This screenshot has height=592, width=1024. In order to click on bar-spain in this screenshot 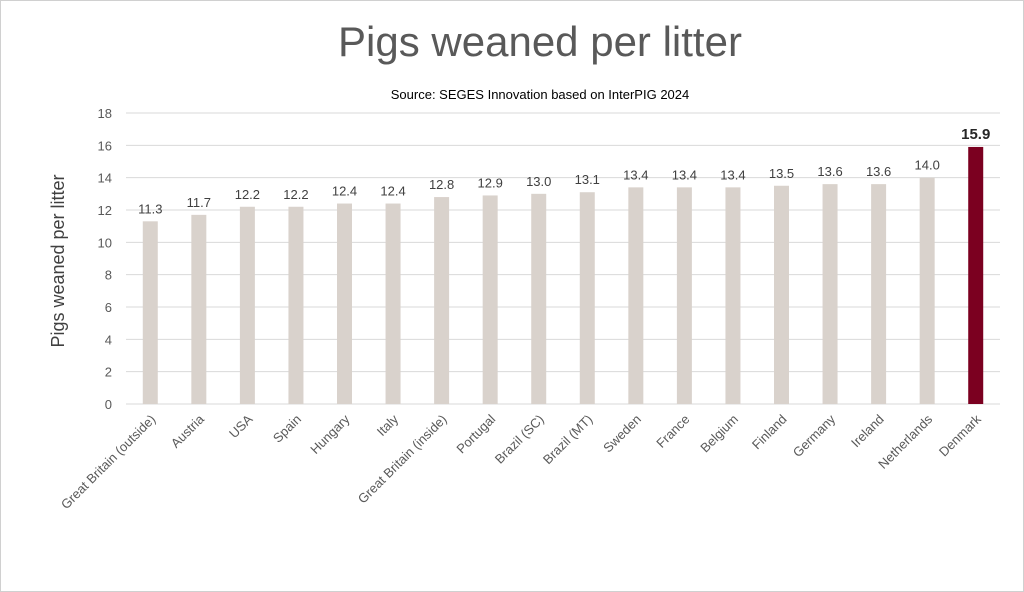, I will do `click(296, 305)`.